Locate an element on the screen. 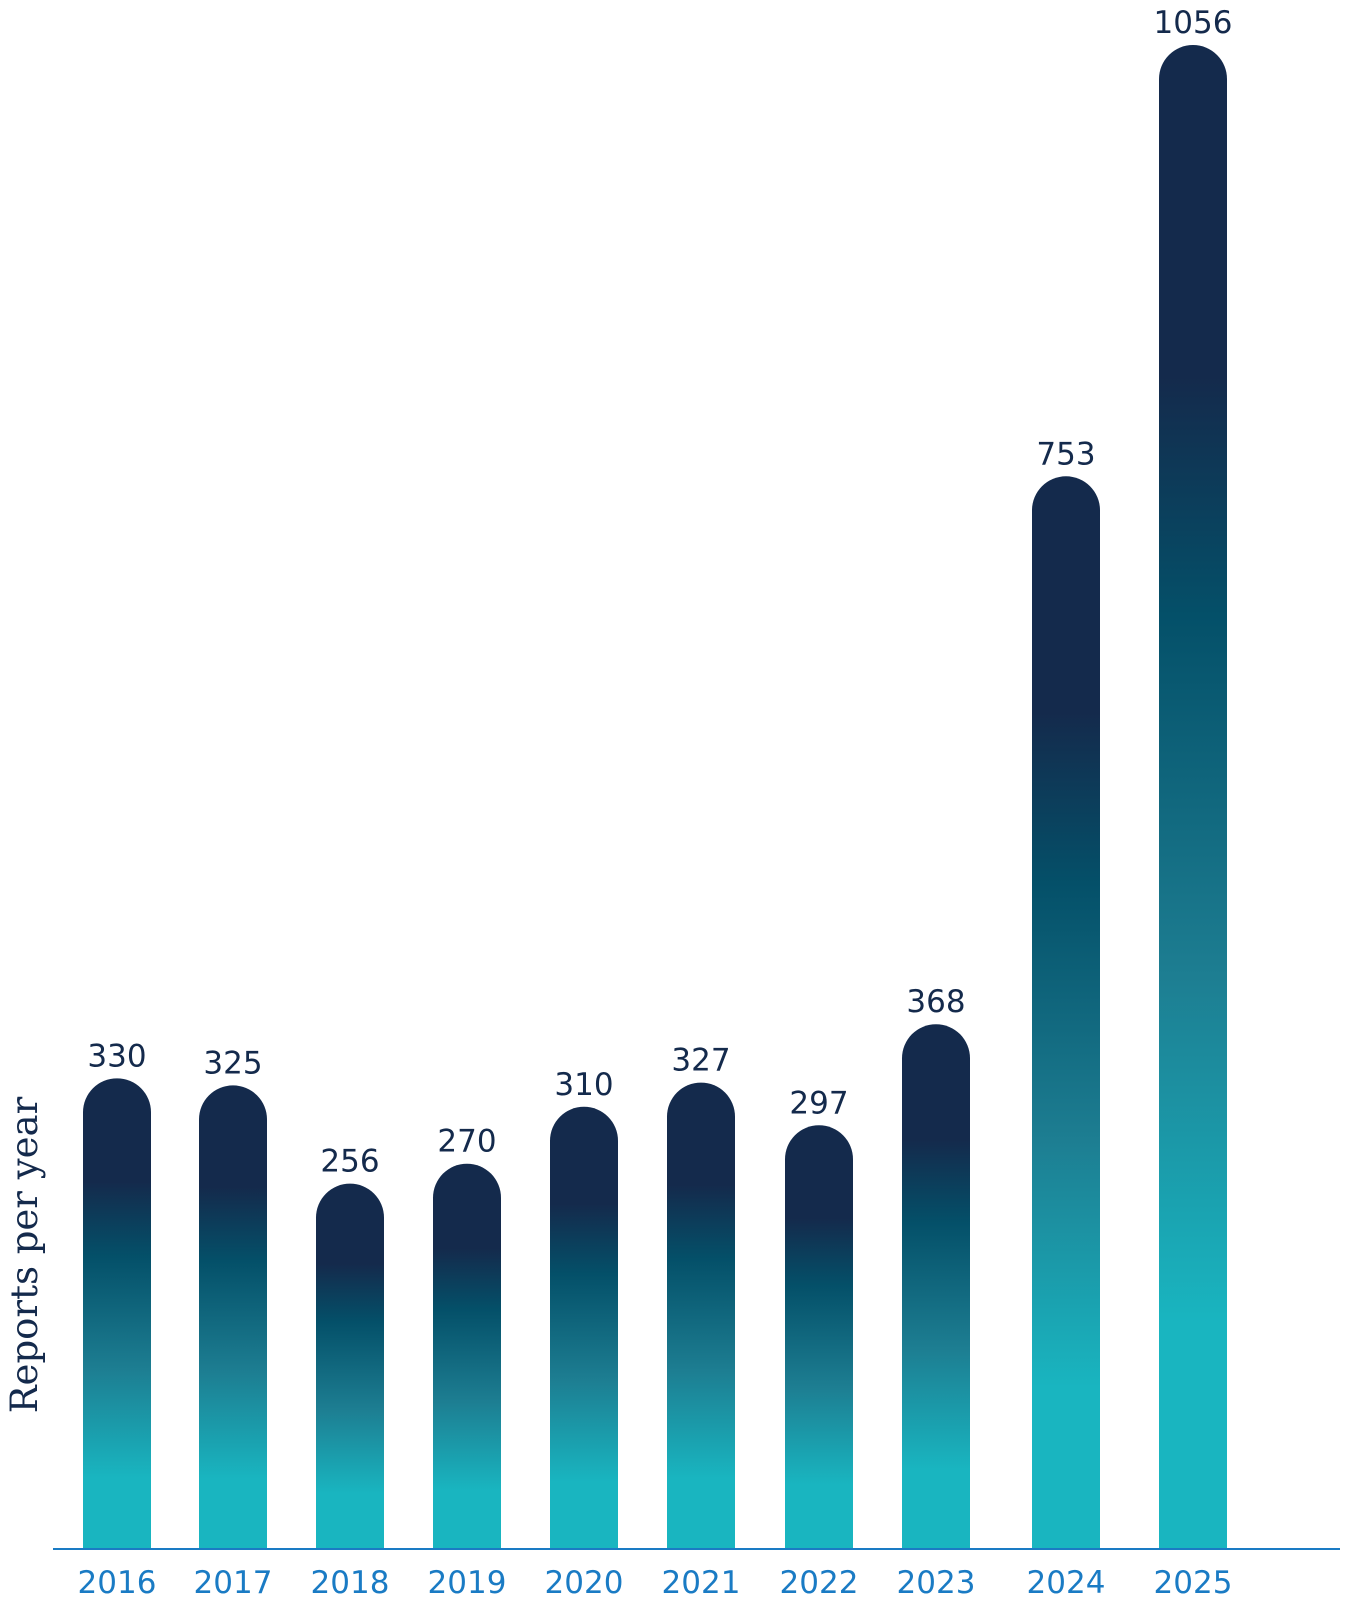 The image size is (1351, 1607). x-tick-label-2021: 2021 is located at coordinates (701, 1583).